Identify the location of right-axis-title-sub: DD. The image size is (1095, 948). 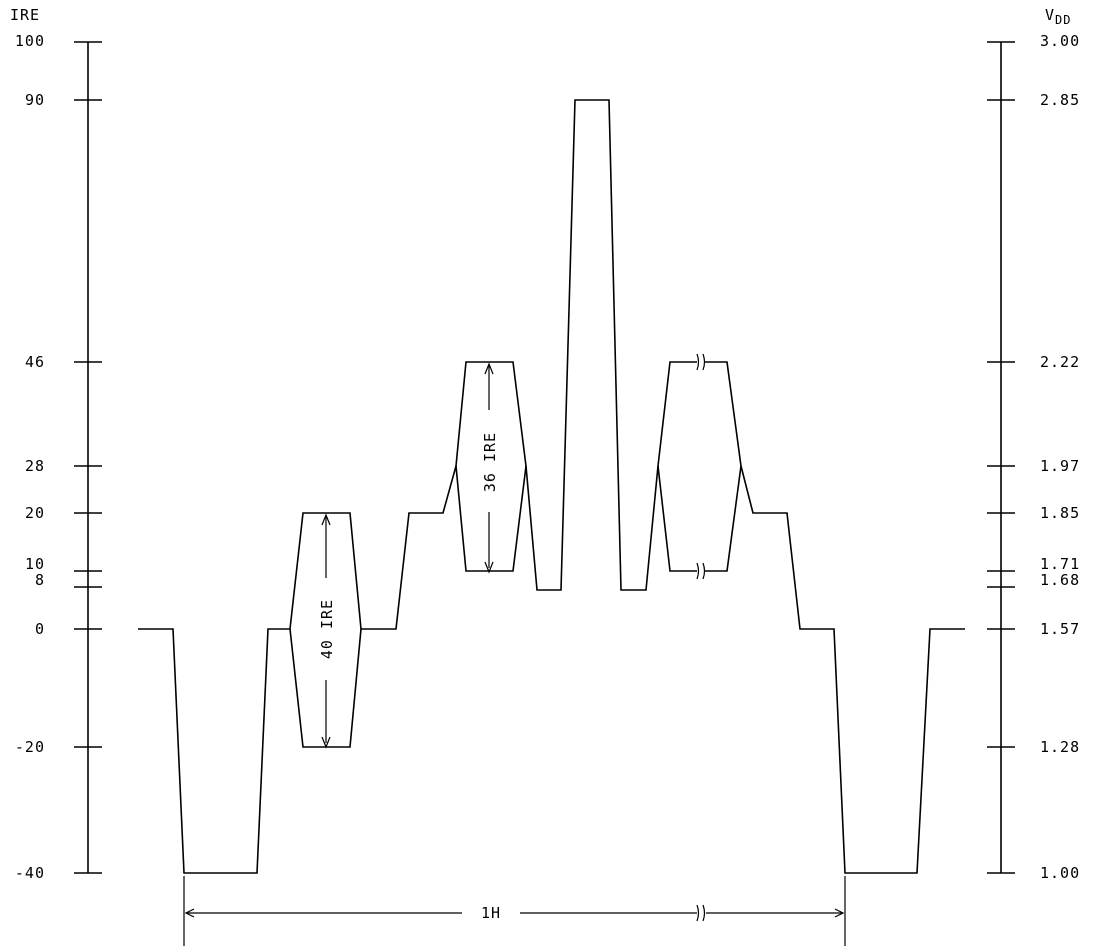
(1063, 20).